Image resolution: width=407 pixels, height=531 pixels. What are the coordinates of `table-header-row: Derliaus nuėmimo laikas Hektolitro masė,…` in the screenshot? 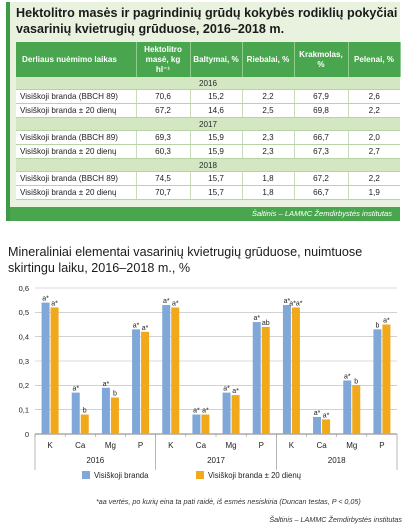 It's located at (208, 59).